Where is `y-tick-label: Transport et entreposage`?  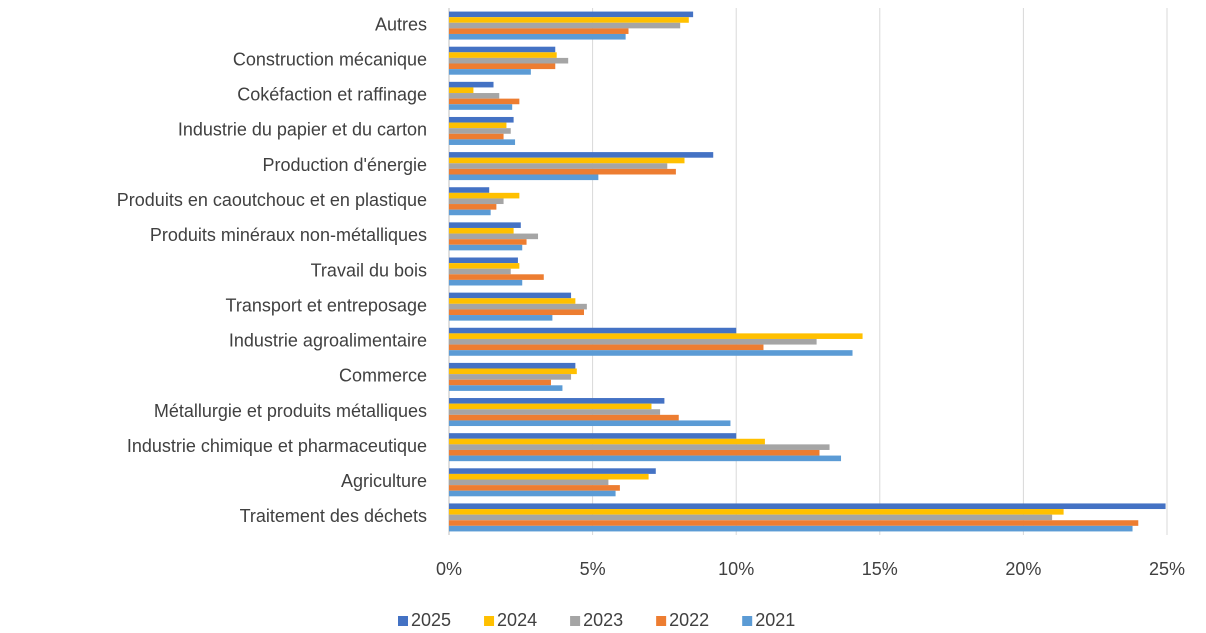 y-tick-label: Transport et entreposage is located at coordinates (326, 305).